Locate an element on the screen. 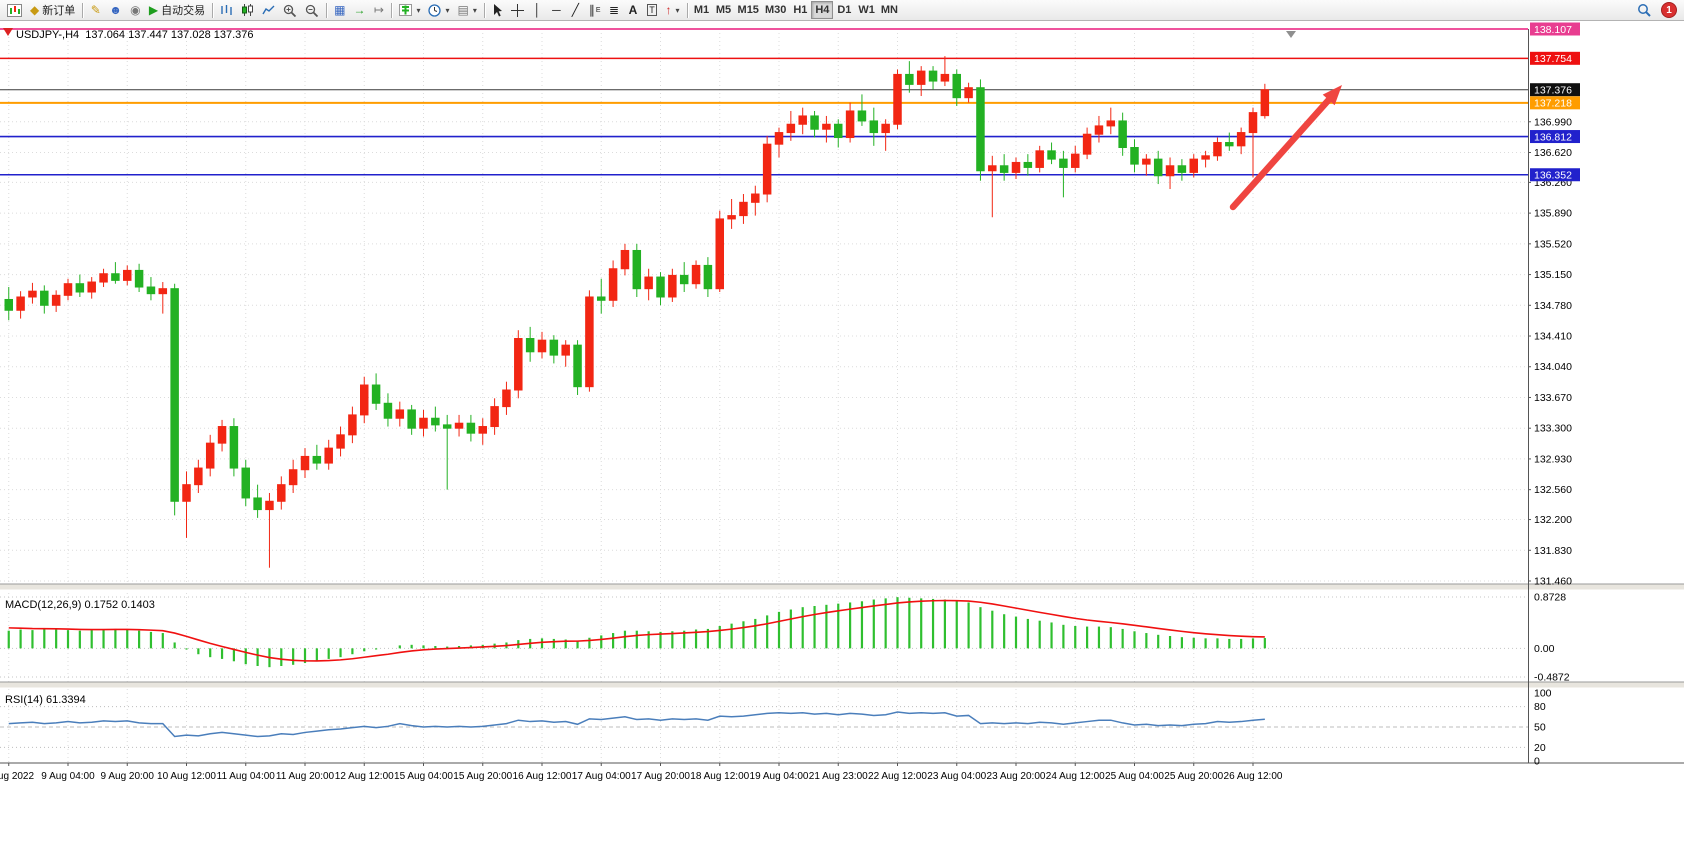  market-watch-button: ◉ is located at coordinates (135, 10).